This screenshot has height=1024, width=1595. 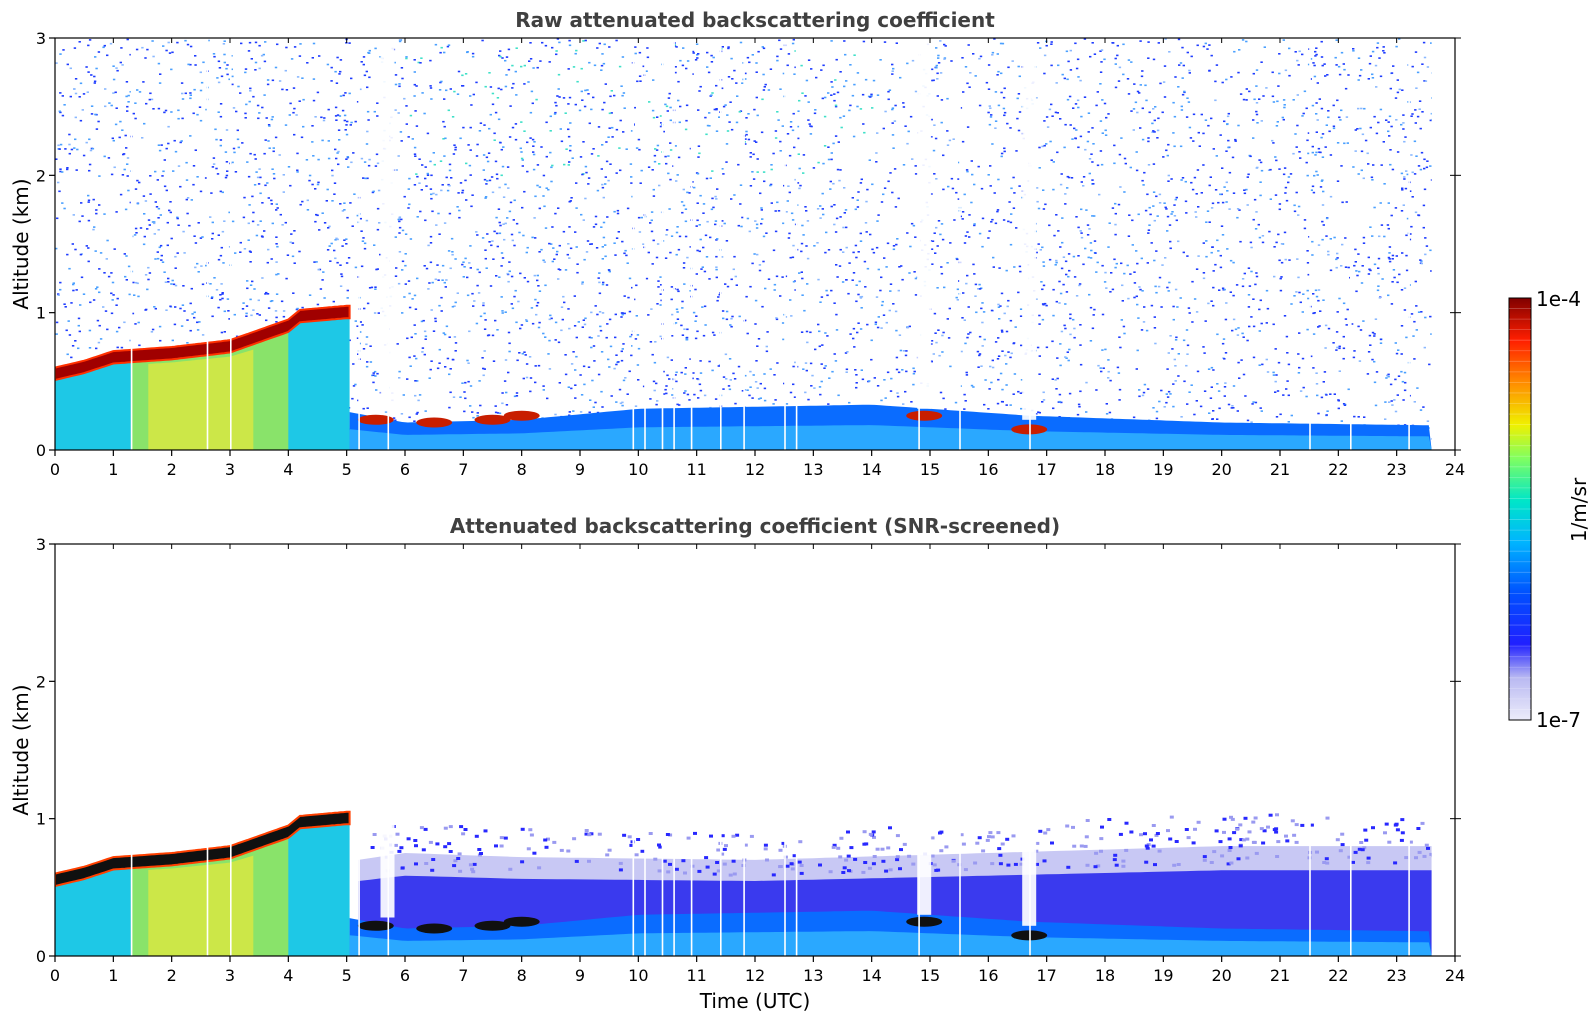 What do you see at coordinates (755, 1001) in the screenshot?
I see `bottom-xlabel: Time (UTC)` at bounding box center [755, 1001].